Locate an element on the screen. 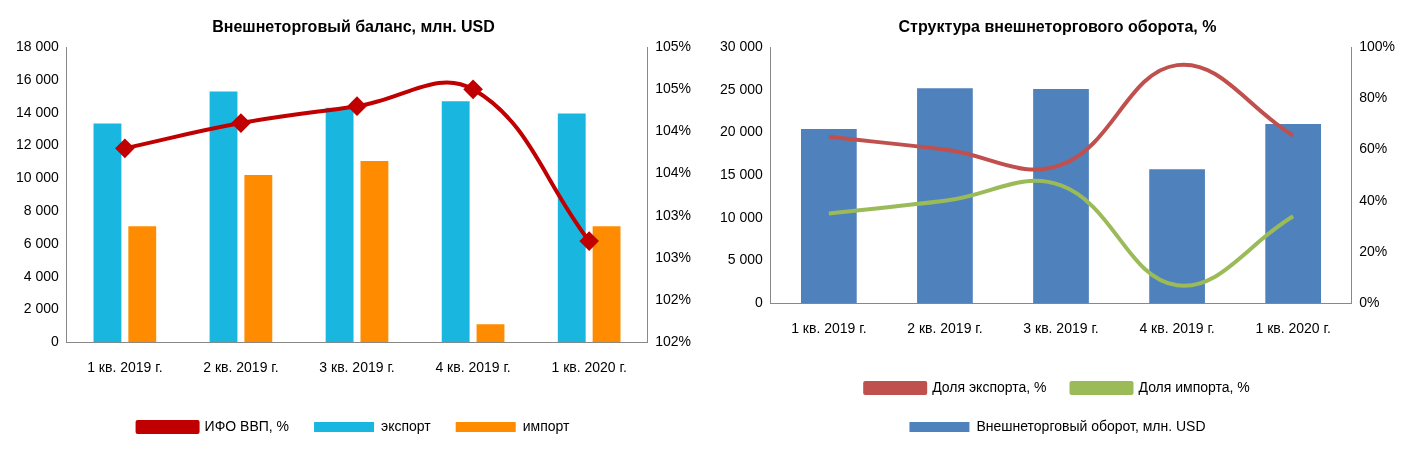 This screenshot has height=452, width=1416. y2-tick-label: 80% is located at coordinates (1373, 97).